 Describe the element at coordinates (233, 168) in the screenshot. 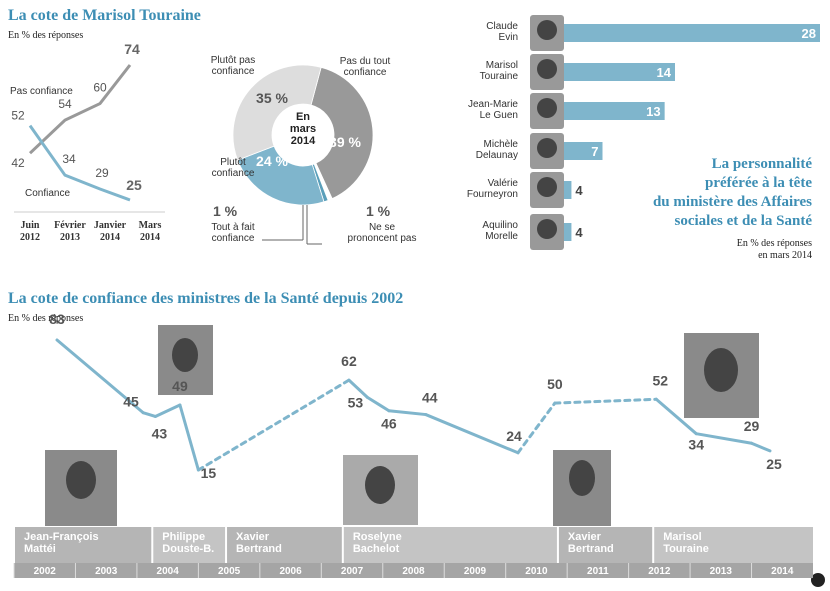

I see `slice-label: Plutôt confiance` at that location.